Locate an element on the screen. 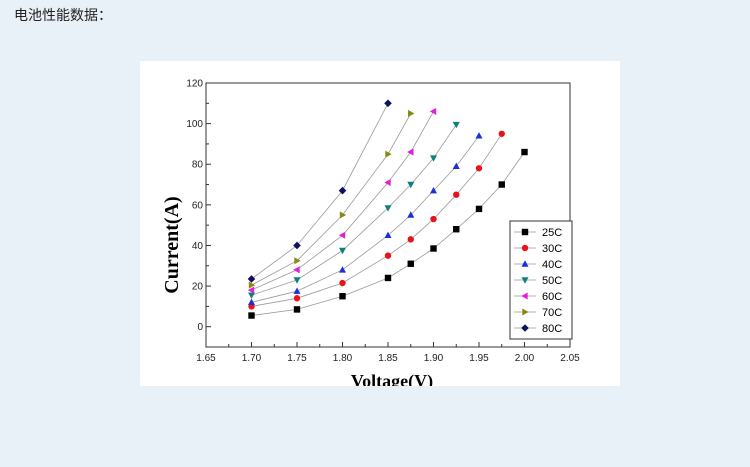  series-line-25C is located at coordinates (388, 233).